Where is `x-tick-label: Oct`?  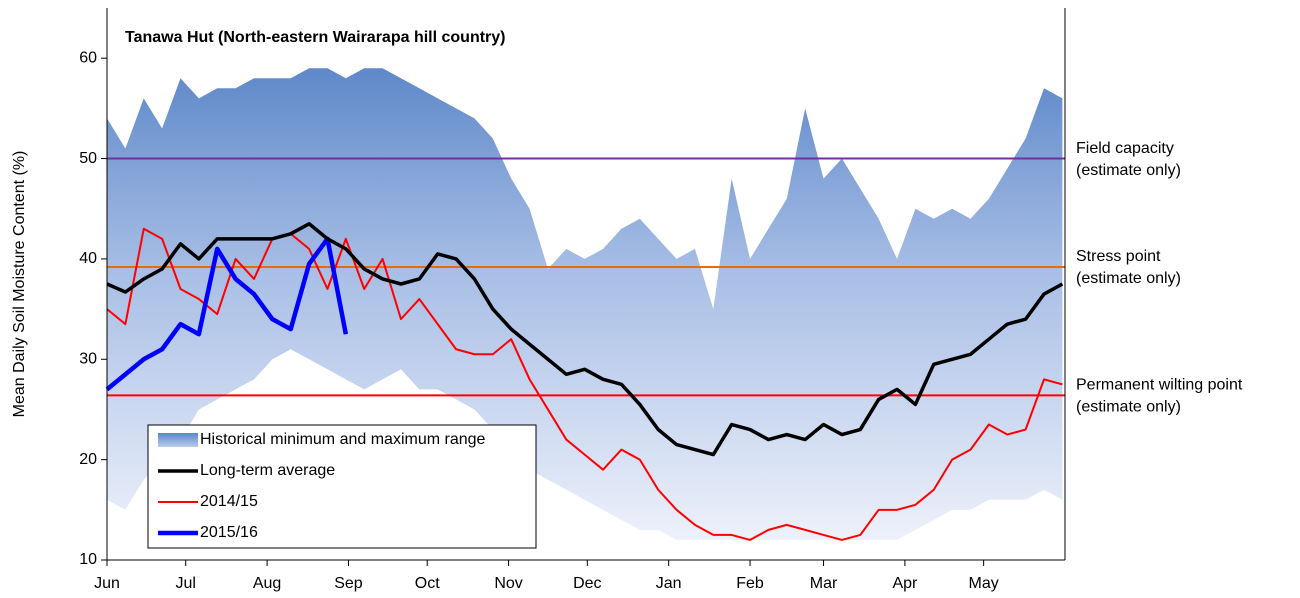
x-tick-label: Oct is located at coordinates (427, 583).